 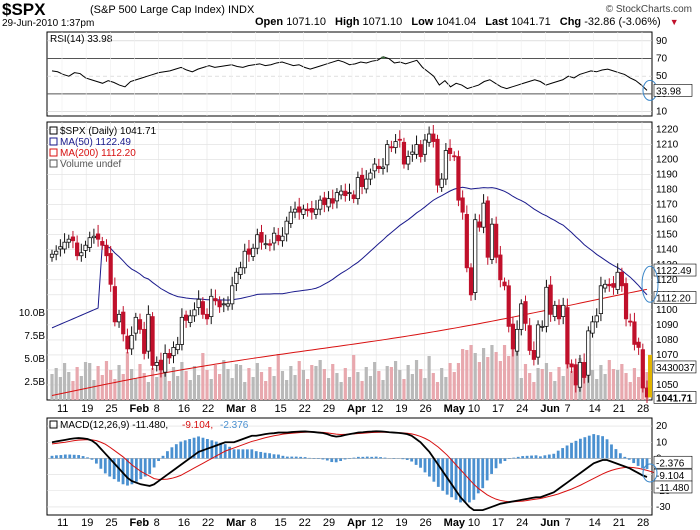 I want to click on x-axis-label-top: 12, so click(x=377, y=409).